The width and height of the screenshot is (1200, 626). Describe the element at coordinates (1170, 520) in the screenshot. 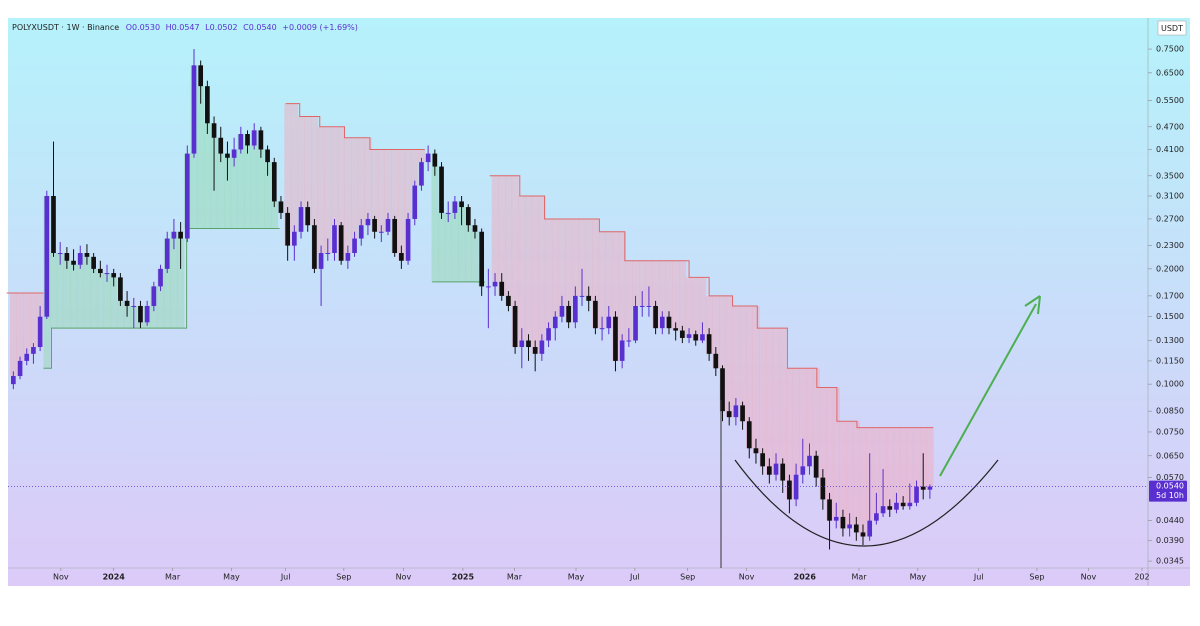

I see `y-tick-label: 0.0440` at that location.